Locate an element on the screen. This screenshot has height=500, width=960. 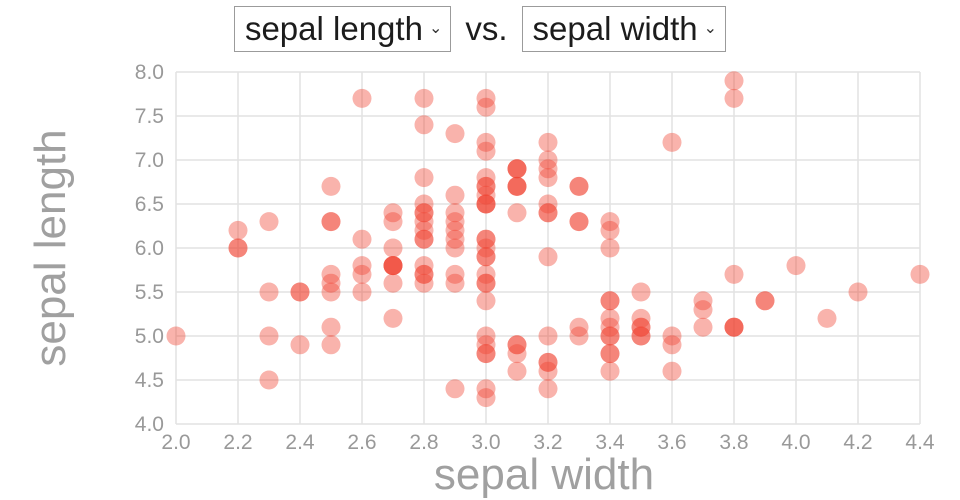
y-tick-label: 6.5 is located at coordinates (149, 204).